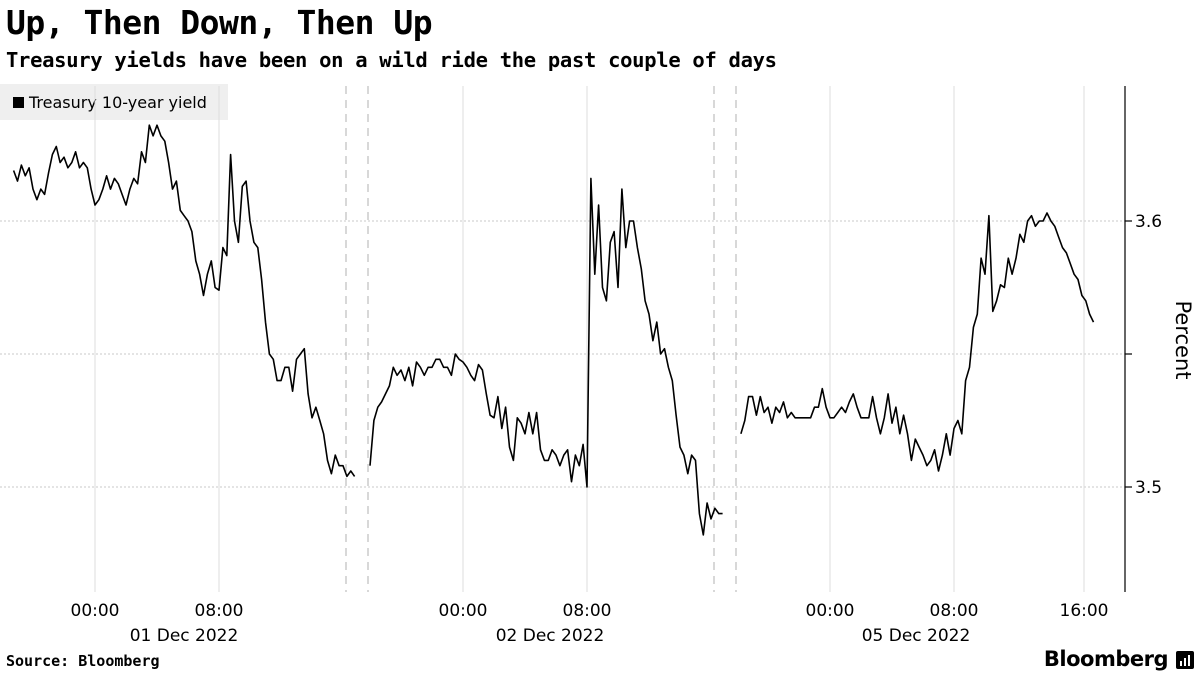 The width and height of the screenshot is (1200, 675). Describe the element at coordinates (83, 661) in the screenshot. I see `source-note: Source: Bloomberg` at that location.